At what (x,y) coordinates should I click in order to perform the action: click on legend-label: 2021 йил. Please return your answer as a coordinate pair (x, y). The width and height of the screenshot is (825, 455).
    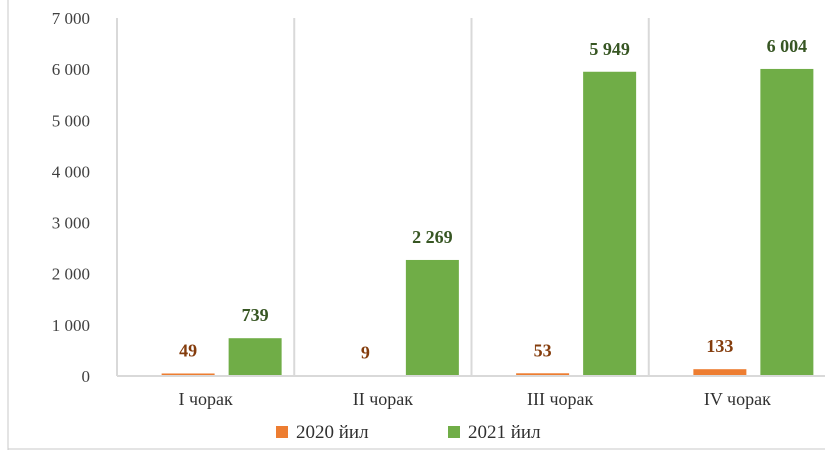
    Looking at the image, I should click on (504, 432).